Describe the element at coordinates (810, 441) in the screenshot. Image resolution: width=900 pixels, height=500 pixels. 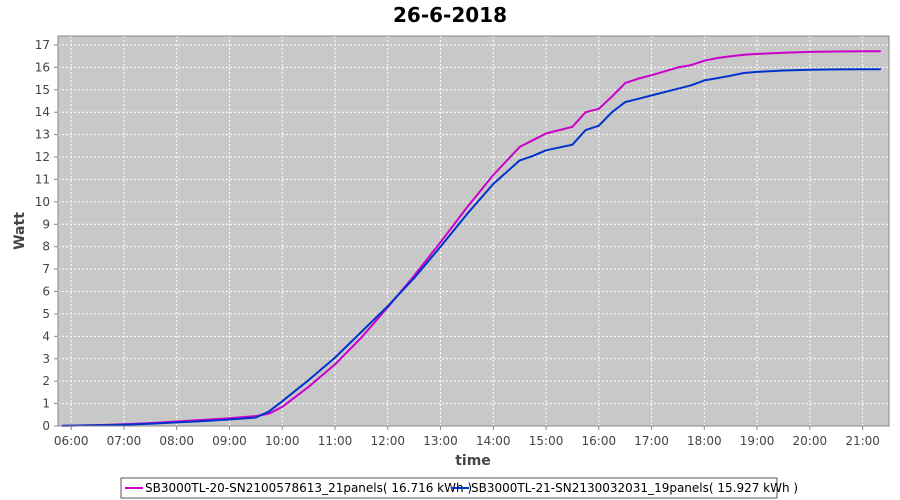
I see `x-tick-label: 20:00` at that location.